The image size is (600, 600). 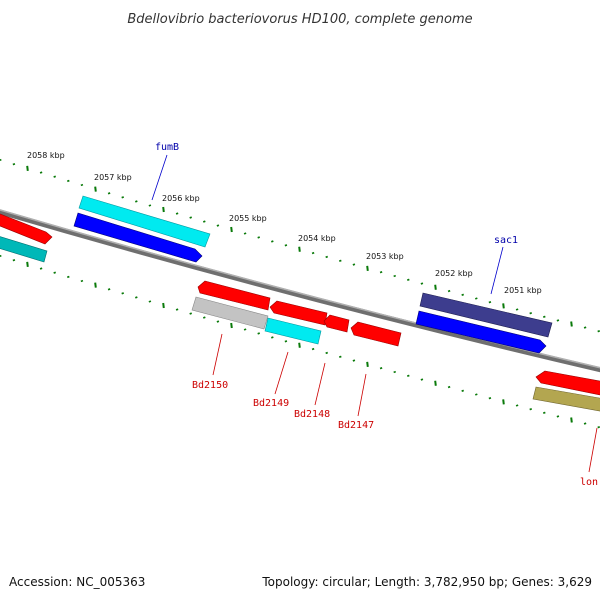 I want to click on gene-label-lon: lon, so click(x=589, y=482).